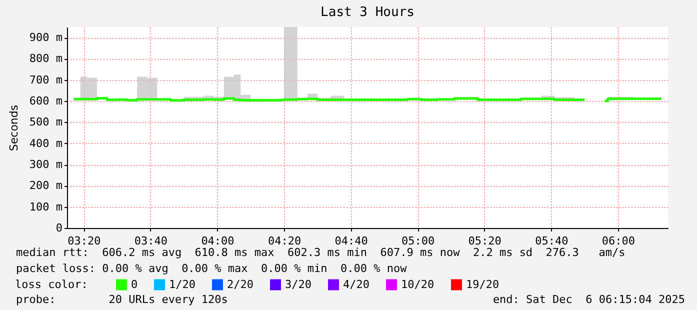 The height and width of the screenshot is (310, 697). Describe the element at coordinates (13, 128) in the screenshot. I see `y-axis-title: Seconds` at that location.